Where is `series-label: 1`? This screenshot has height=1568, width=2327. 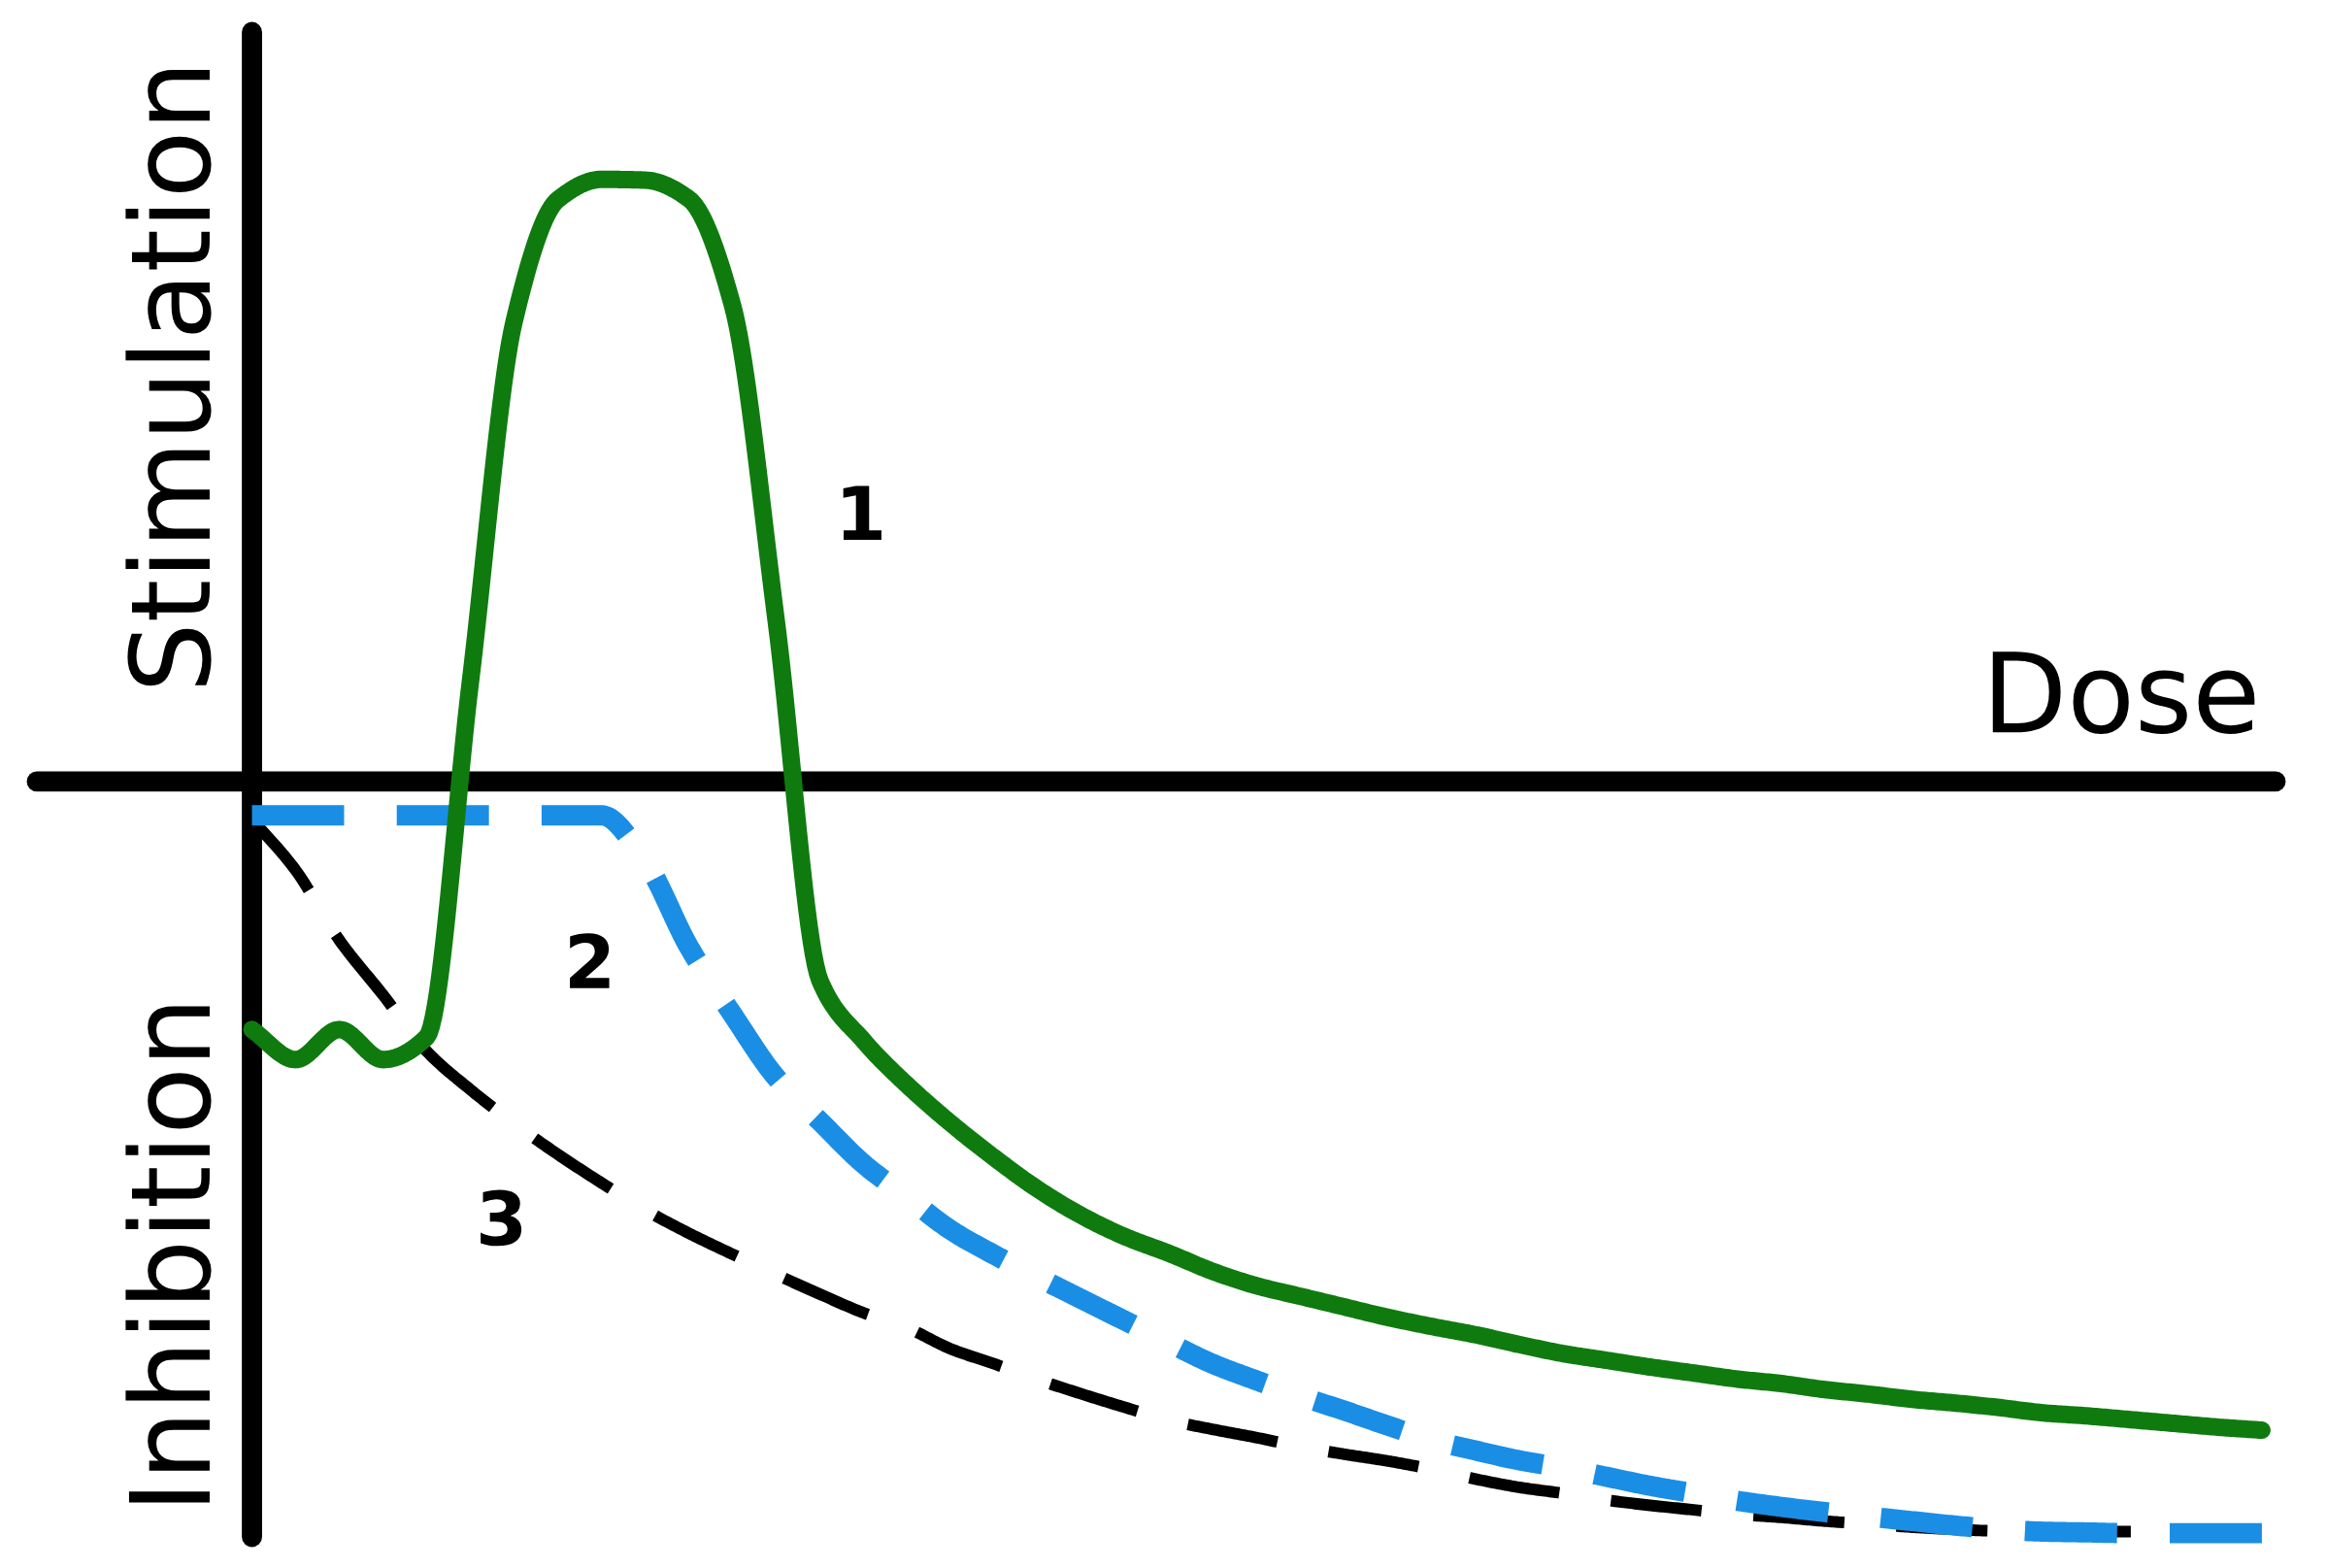
series-label: 1 is located at coordinates (862, 513).